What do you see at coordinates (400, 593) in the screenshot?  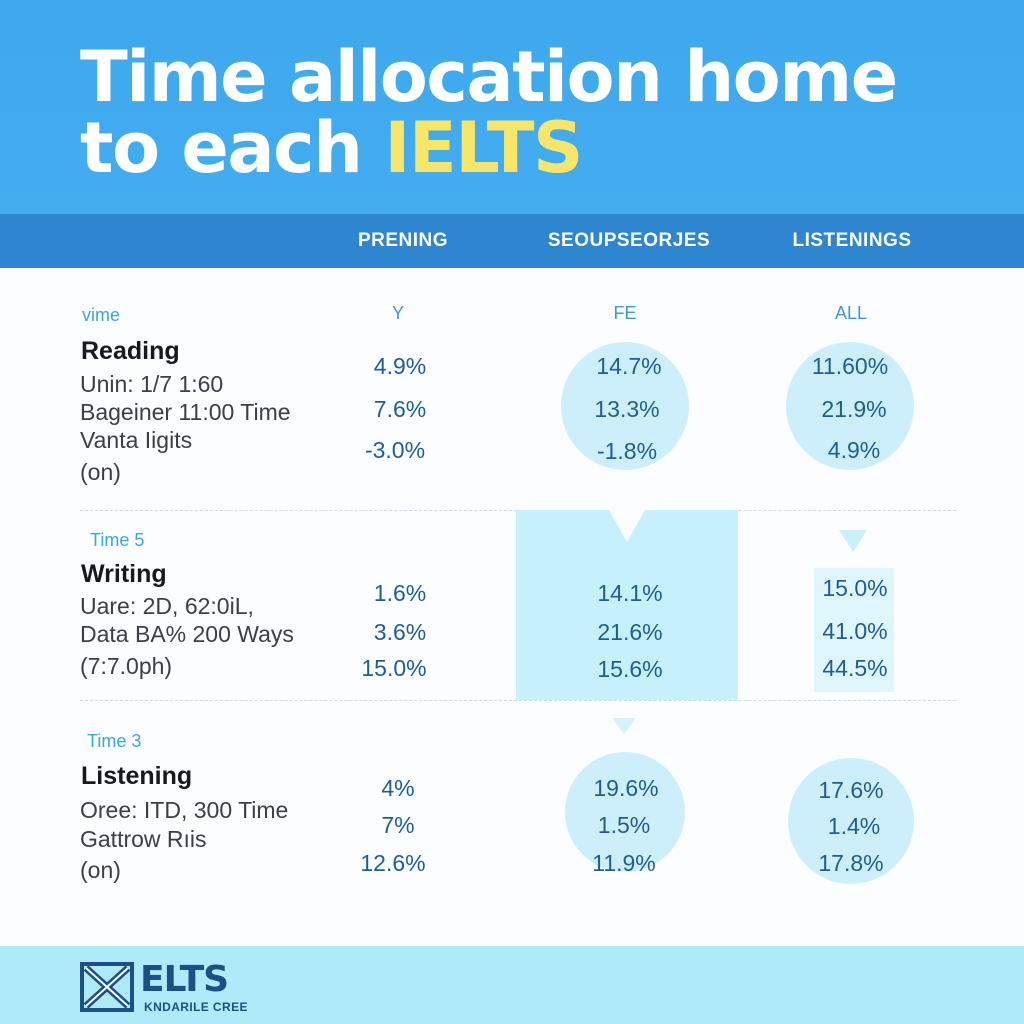 I see `value-cell: 1.6%` at bounding box center [400, 593].